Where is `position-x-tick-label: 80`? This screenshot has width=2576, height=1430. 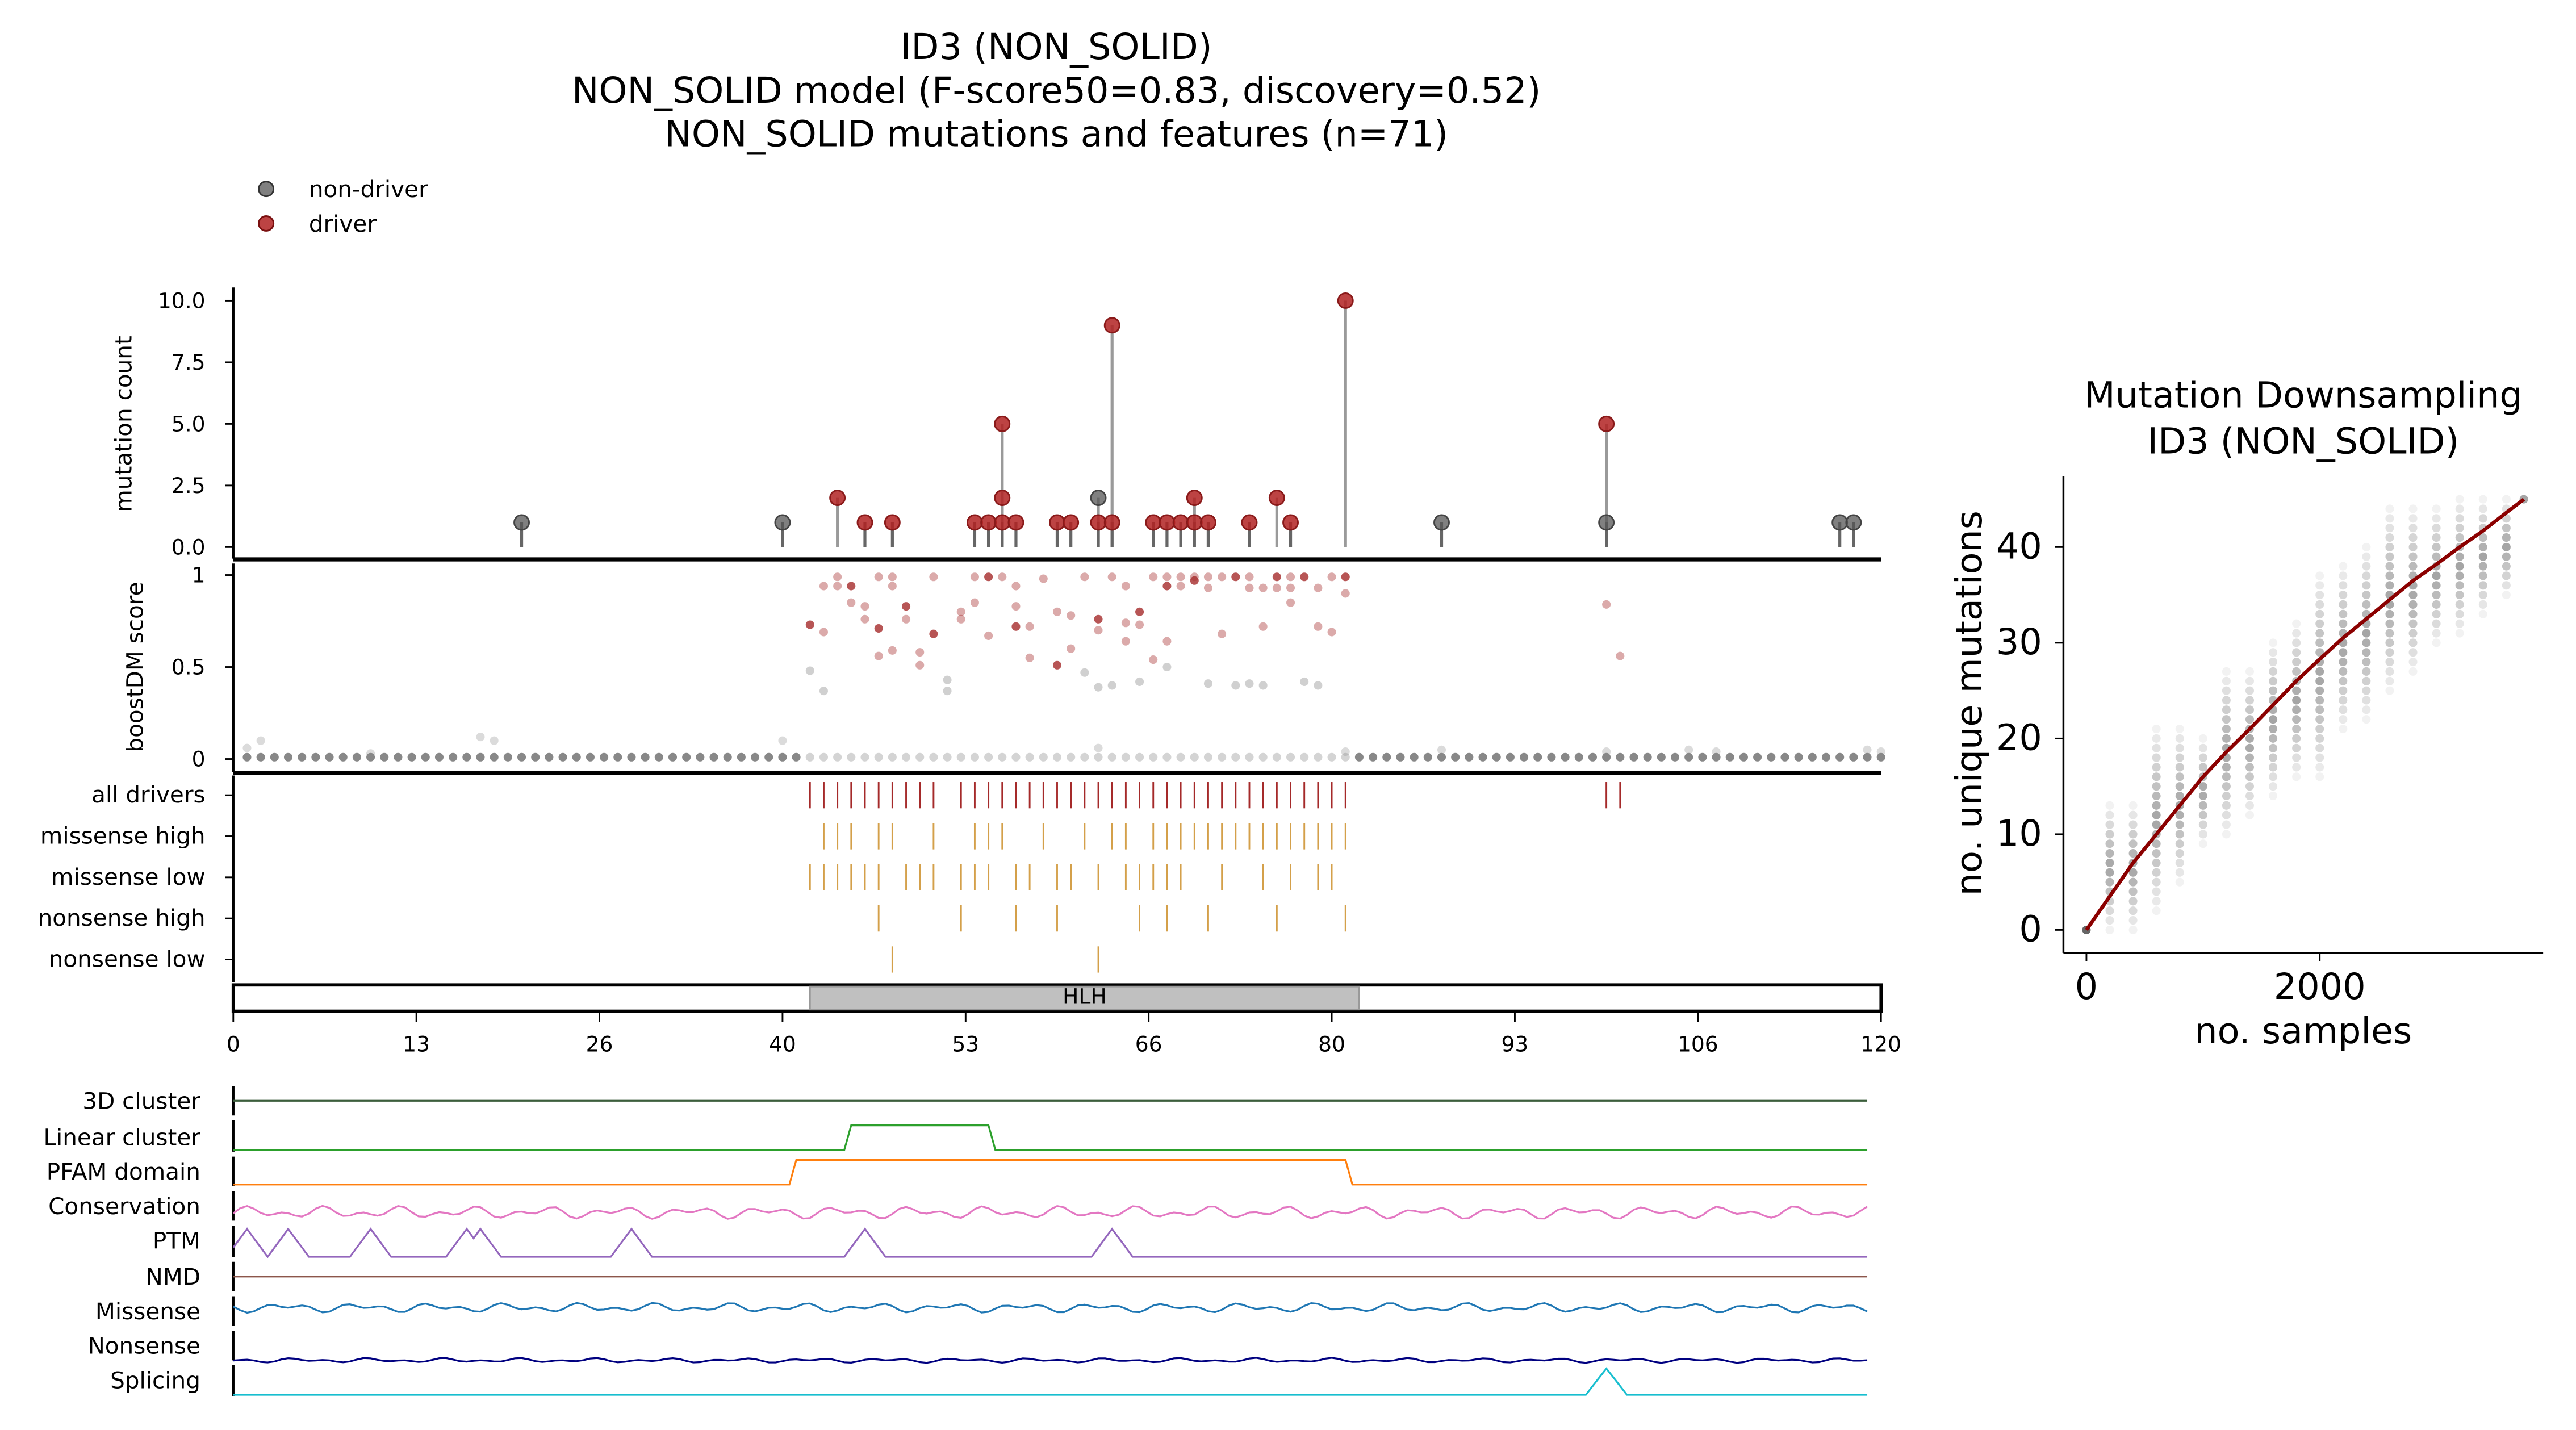 position-x-tick-label: 80 is located at coordinates (1331, 1043).